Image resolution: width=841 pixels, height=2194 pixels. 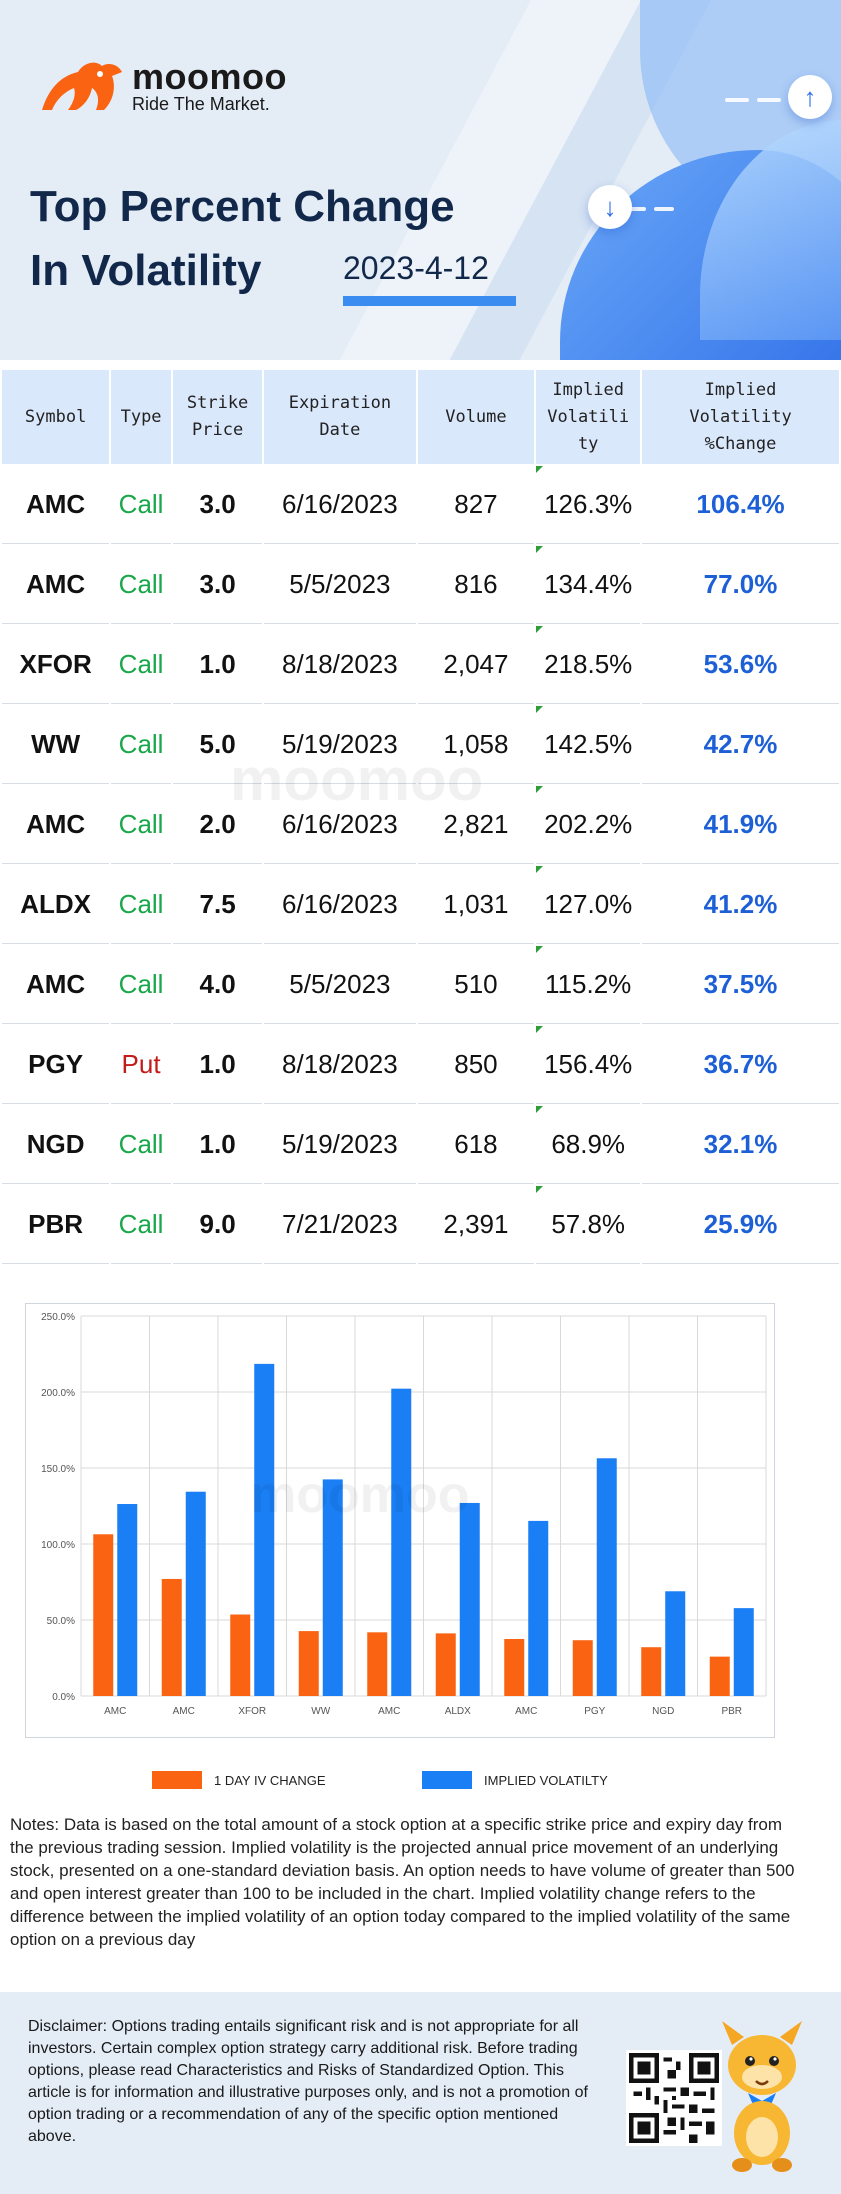 I want to click on table-row: WW Call 5.0 5/19/2023 1,058 142.5% 42.7%, so click(x=420, y=745).